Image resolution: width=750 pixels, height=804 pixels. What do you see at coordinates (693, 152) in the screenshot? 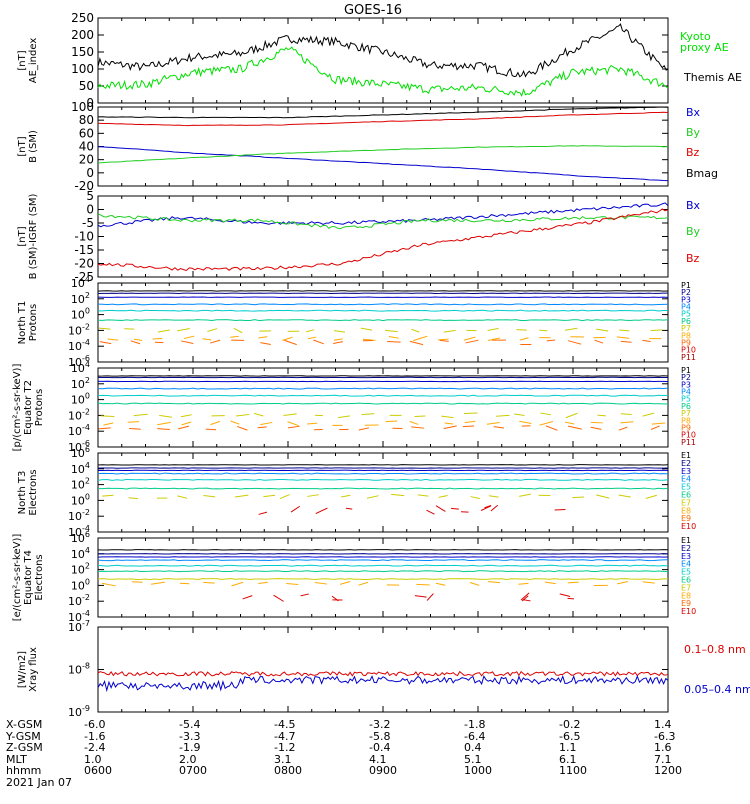
I see `bsm-legend-bz: Bz` at bounding box center [693, 152].